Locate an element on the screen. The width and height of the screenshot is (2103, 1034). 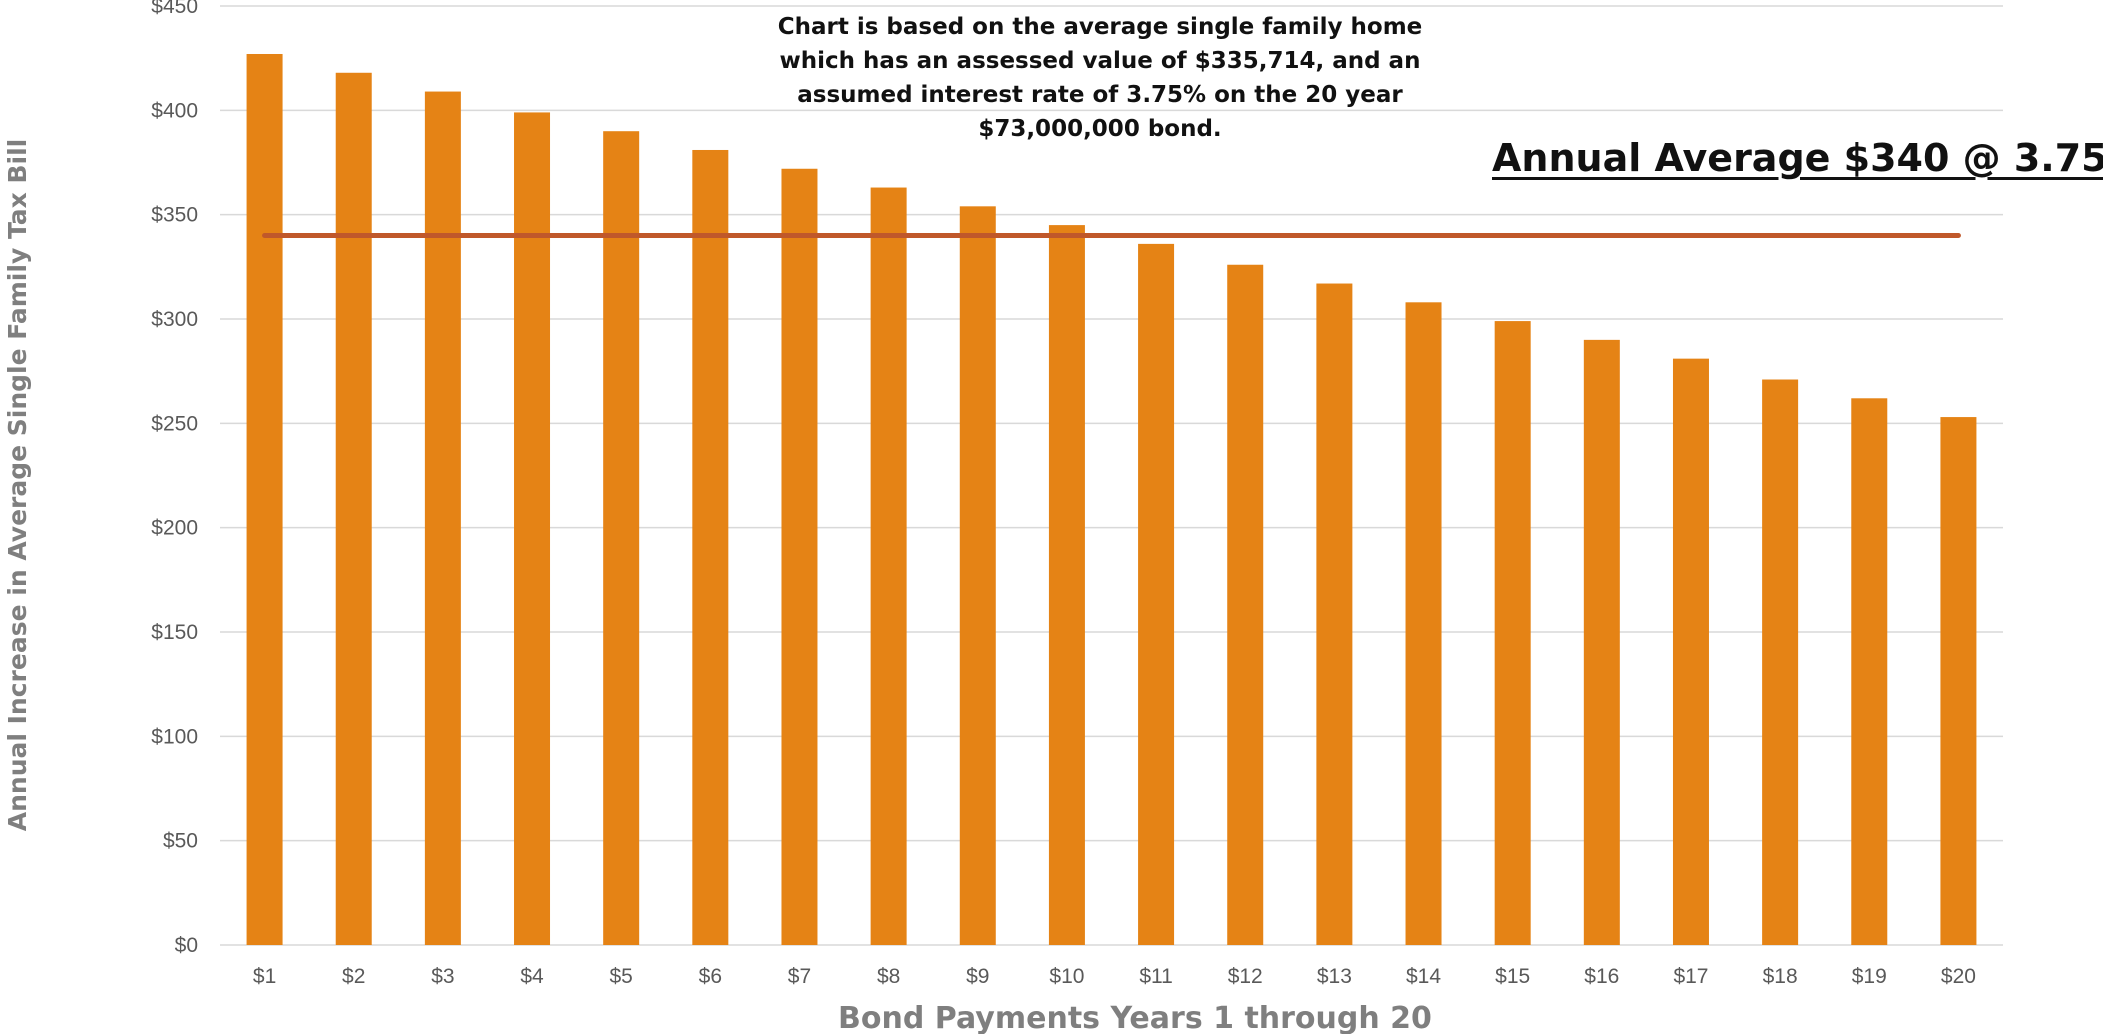
x-tick-label: $15 is located at coordinates (1512, 976).